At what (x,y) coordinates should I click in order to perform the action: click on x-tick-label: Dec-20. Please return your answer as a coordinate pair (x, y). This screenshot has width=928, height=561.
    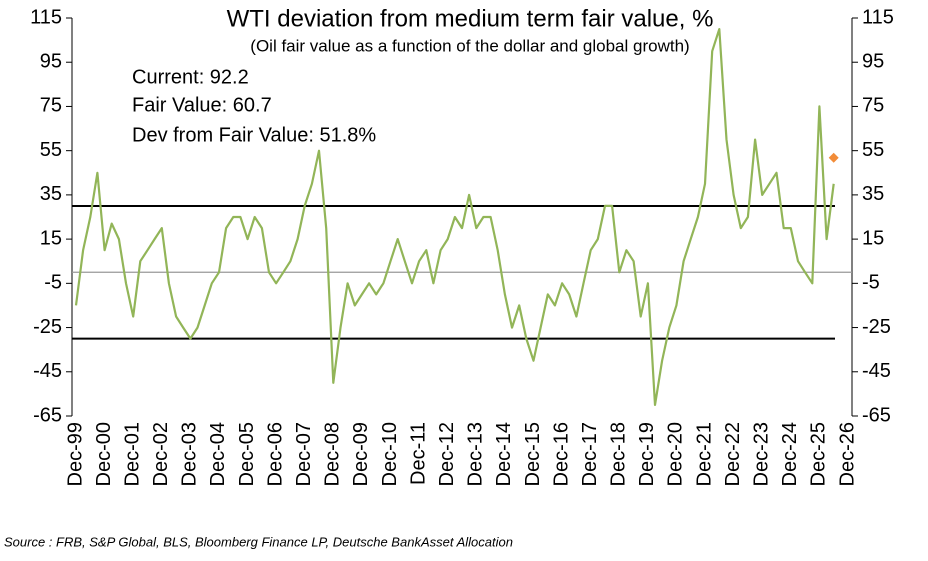
    Looking at the image, I should click on (676, 454).